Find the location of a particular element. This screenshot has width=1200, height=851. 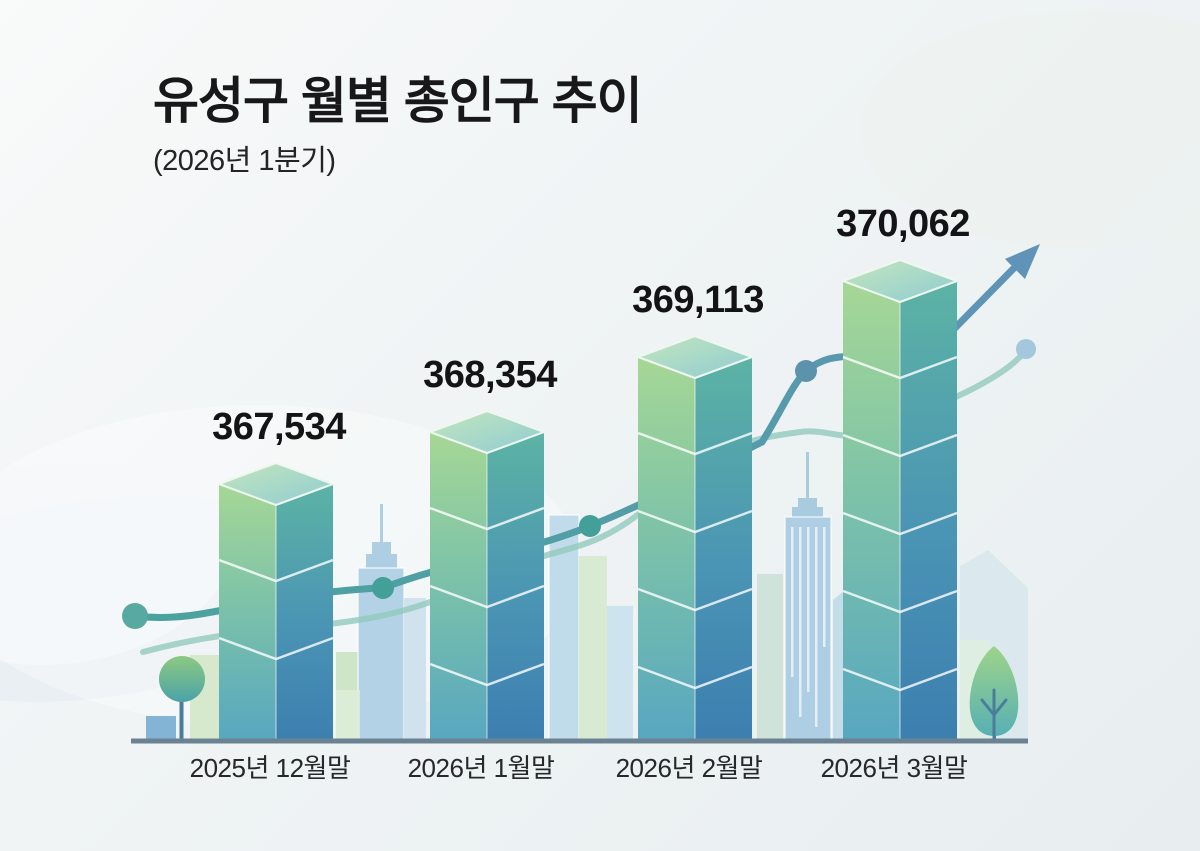

bar-value-label: 370,062 is located at coordinates (903, 224).